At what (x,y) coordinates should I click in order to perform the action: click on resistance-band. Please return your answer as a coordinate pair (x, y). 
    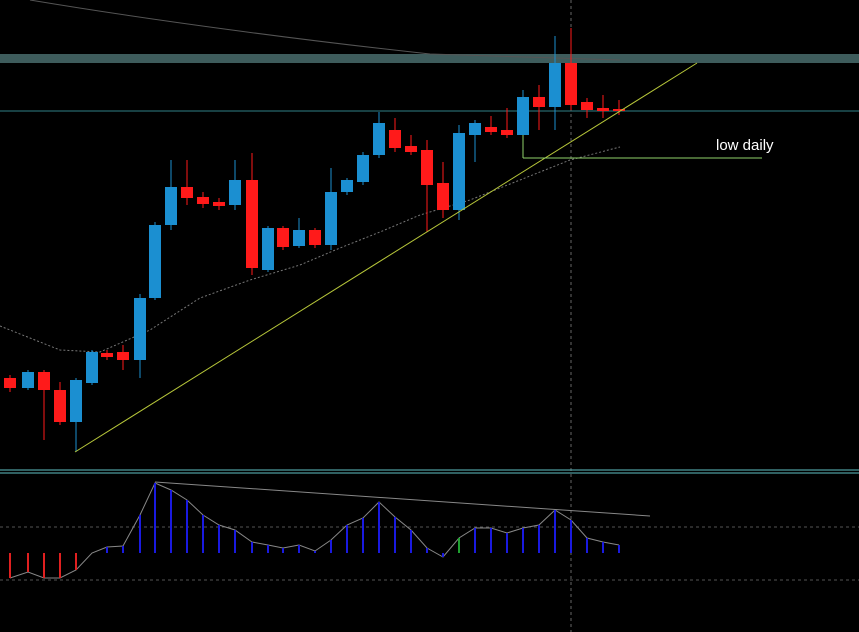
    Looking at the image, I should click on (429, 58).